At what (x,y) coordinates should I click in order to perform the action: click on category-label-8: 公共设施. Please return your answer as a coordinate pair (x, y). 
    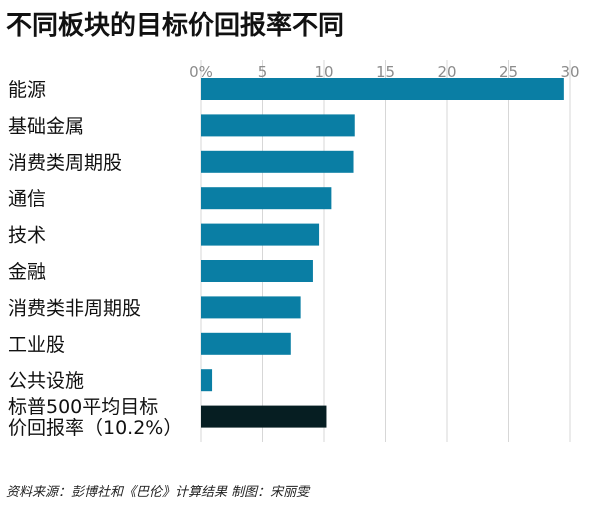
    Looking at the image, I should click on (46, 381).